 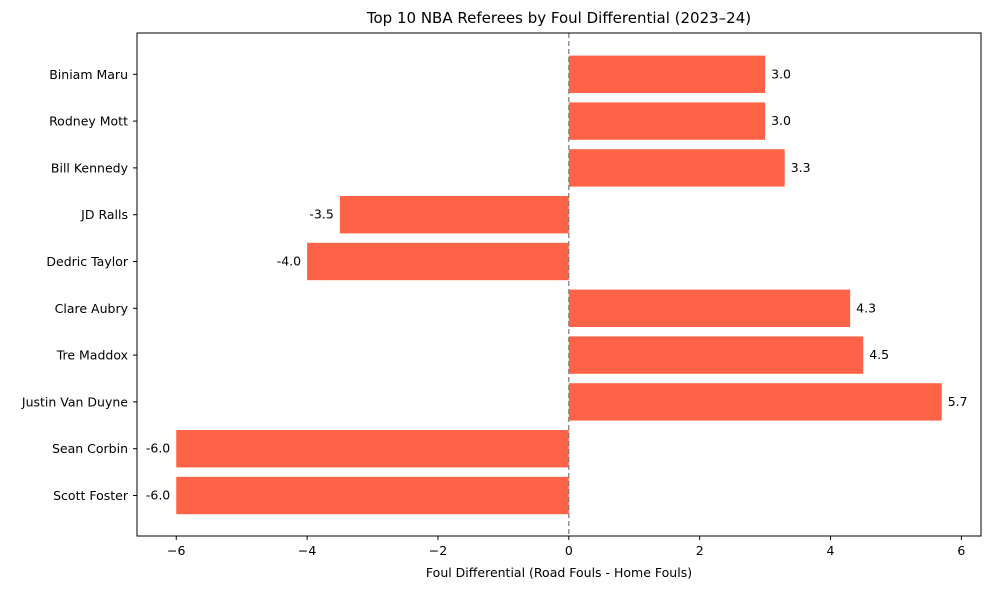 I want to click on data-label: -3.5, so click(x=321, y=214).